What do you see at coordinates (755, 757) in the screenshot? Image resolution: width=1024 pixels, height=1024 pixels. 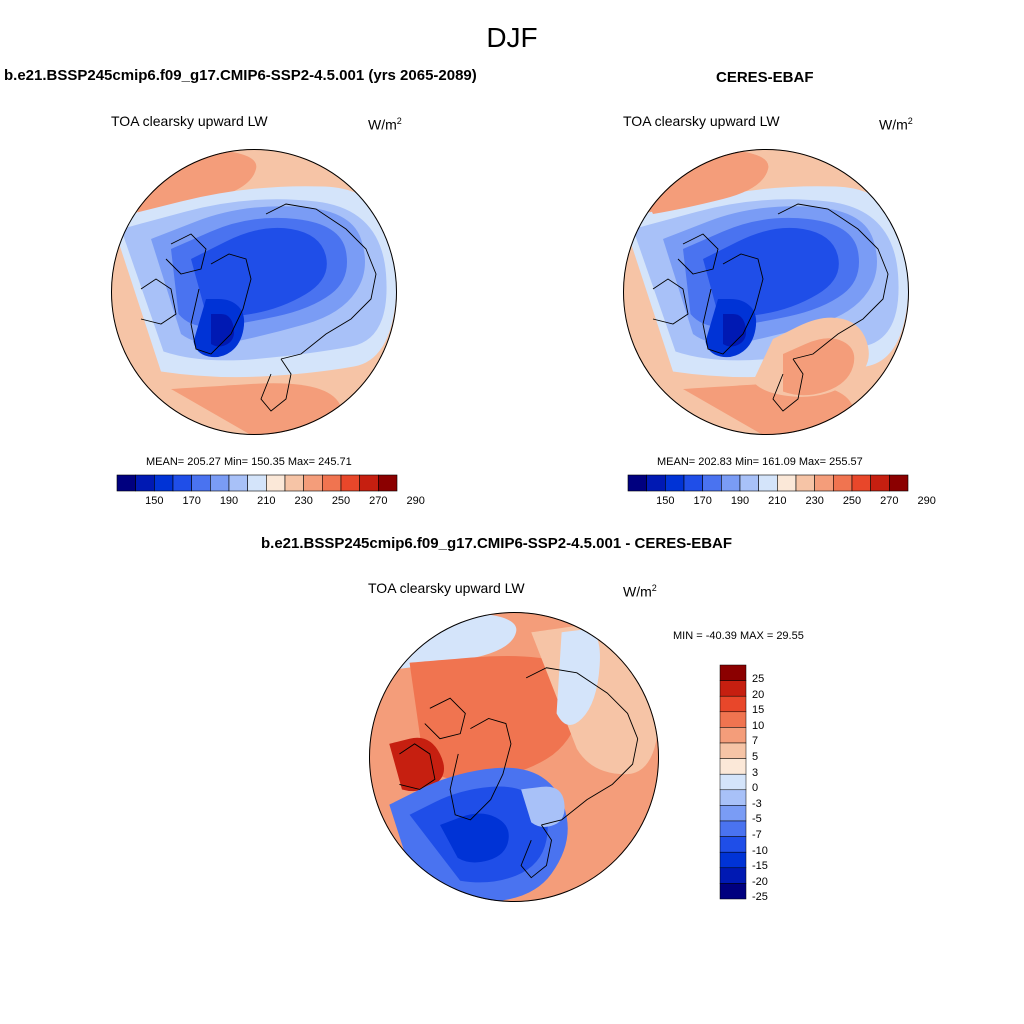 I see `colorbar-tick-label: 5` at bounding box center [755, 757].